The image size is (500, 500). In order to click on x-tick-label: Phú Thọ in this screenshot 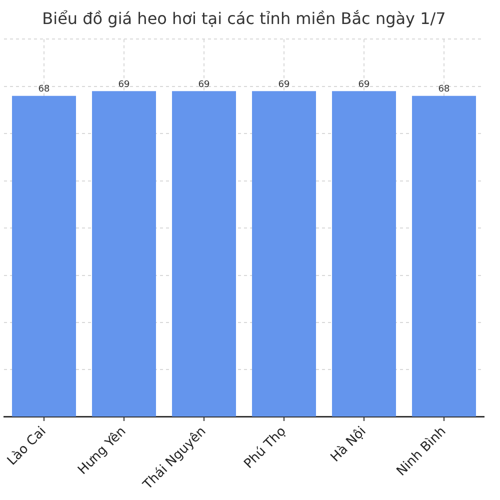, I will do `click(265, 448)`.